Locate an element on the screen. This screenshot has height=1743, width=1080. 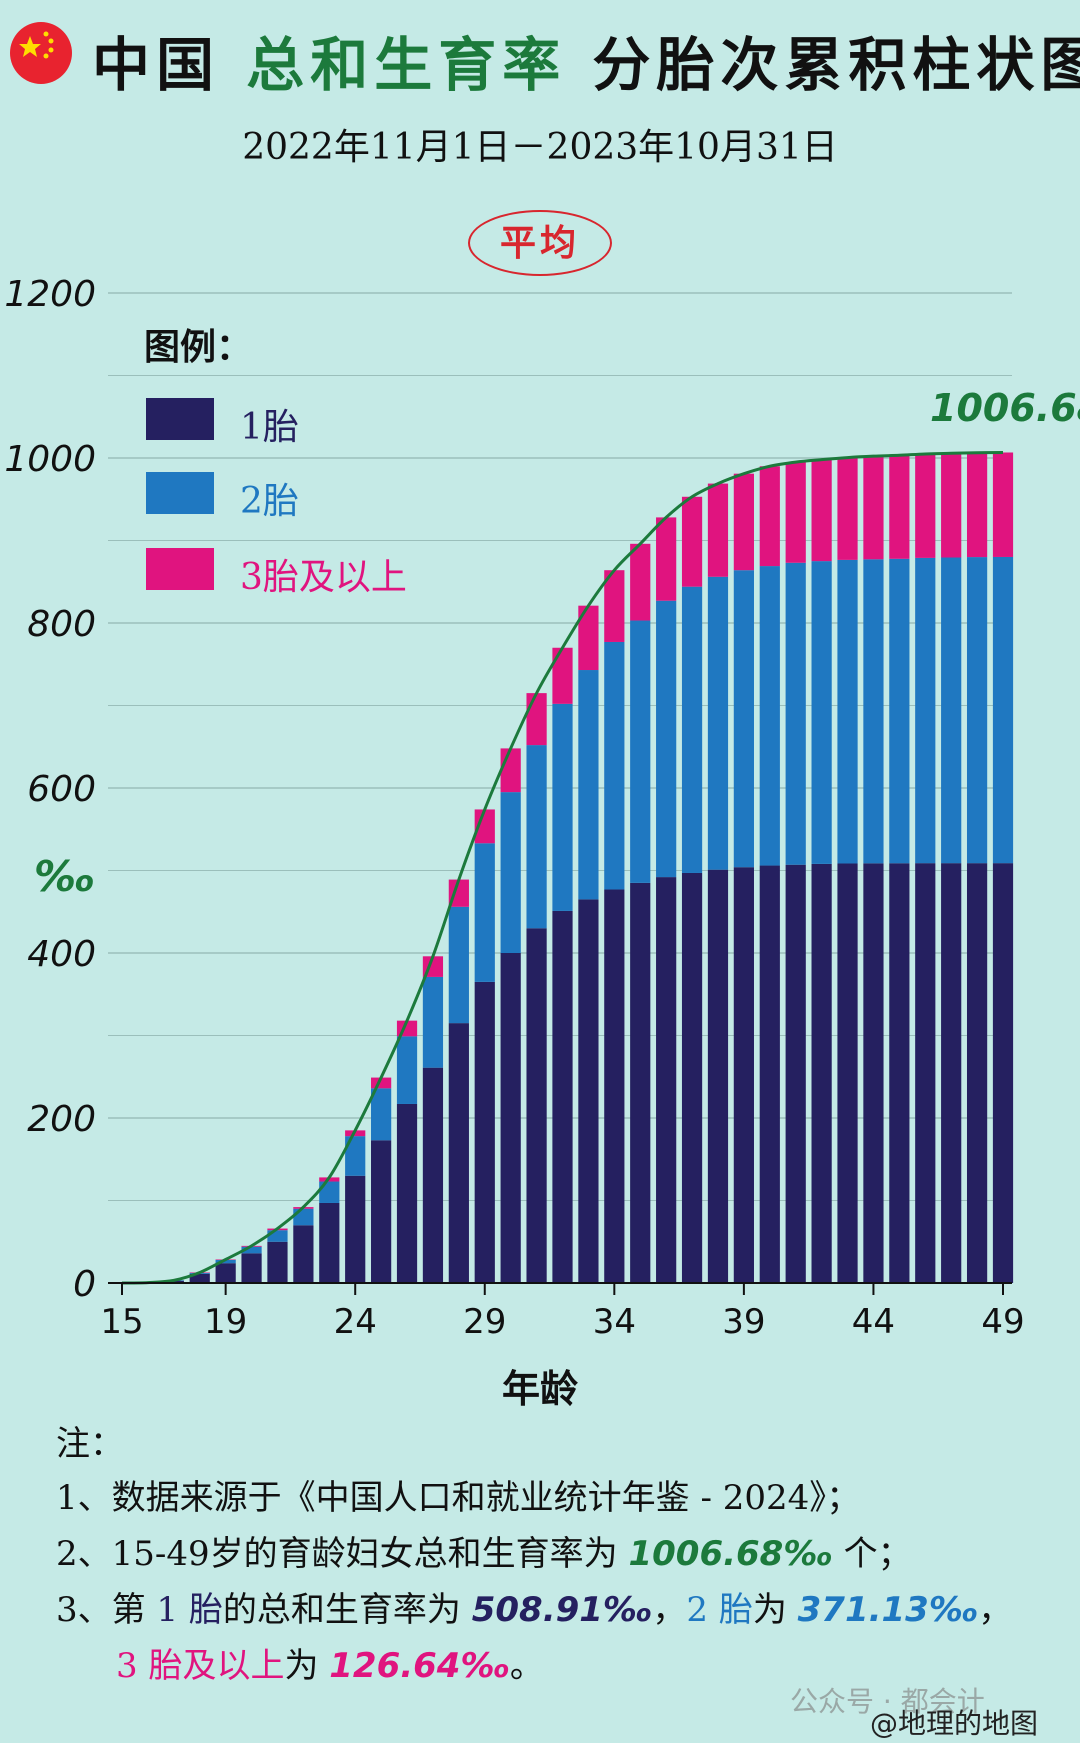
note-by-order: 3、第 1 胎的总和生育率为 508.91‰，2 胎为 371.13‰， is located at coordinates (534, 1606).